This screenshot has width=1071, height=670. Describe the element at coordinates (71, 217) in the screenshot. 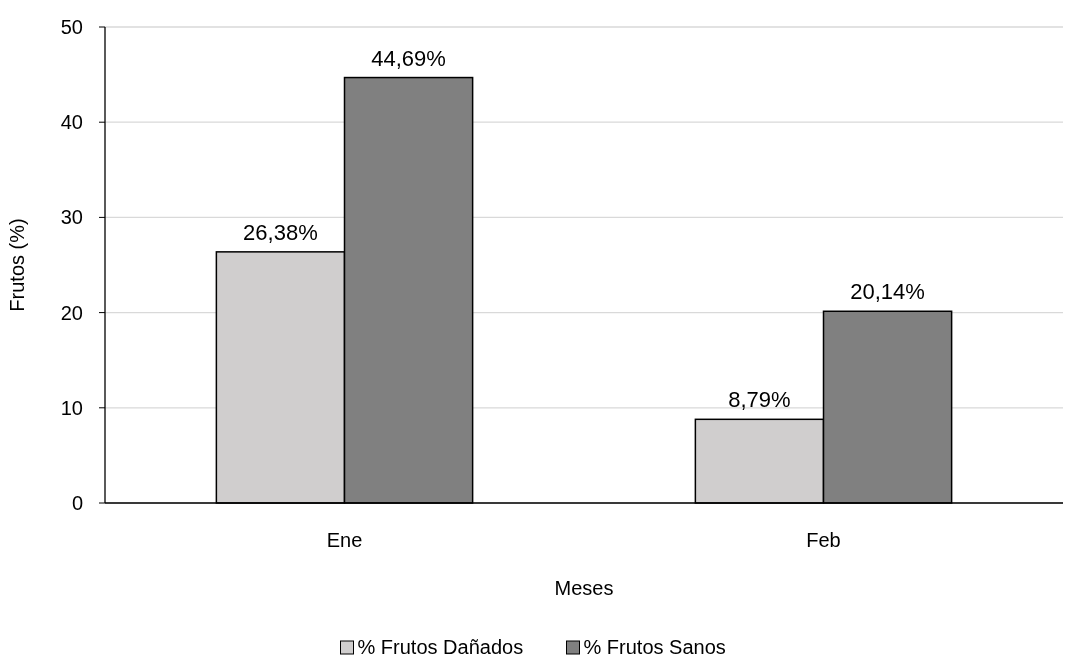

I see `y-tick-label: 30` at that location.